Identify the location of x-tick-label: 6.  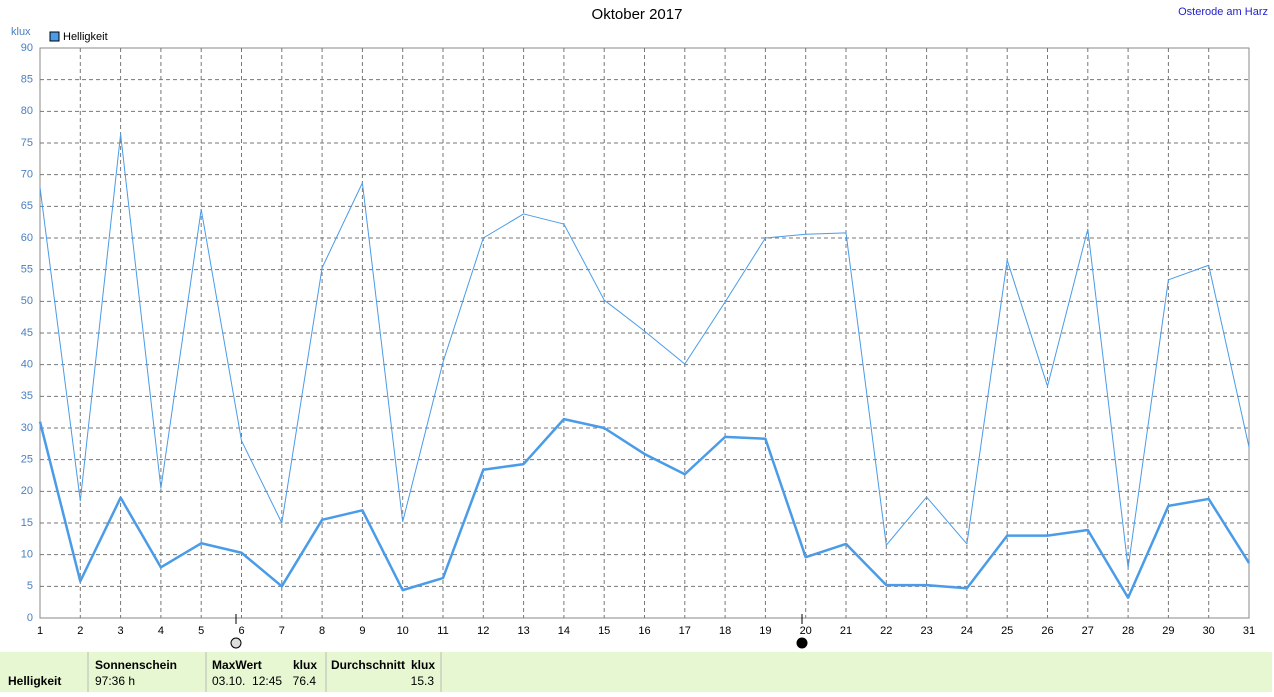
(241, 631).